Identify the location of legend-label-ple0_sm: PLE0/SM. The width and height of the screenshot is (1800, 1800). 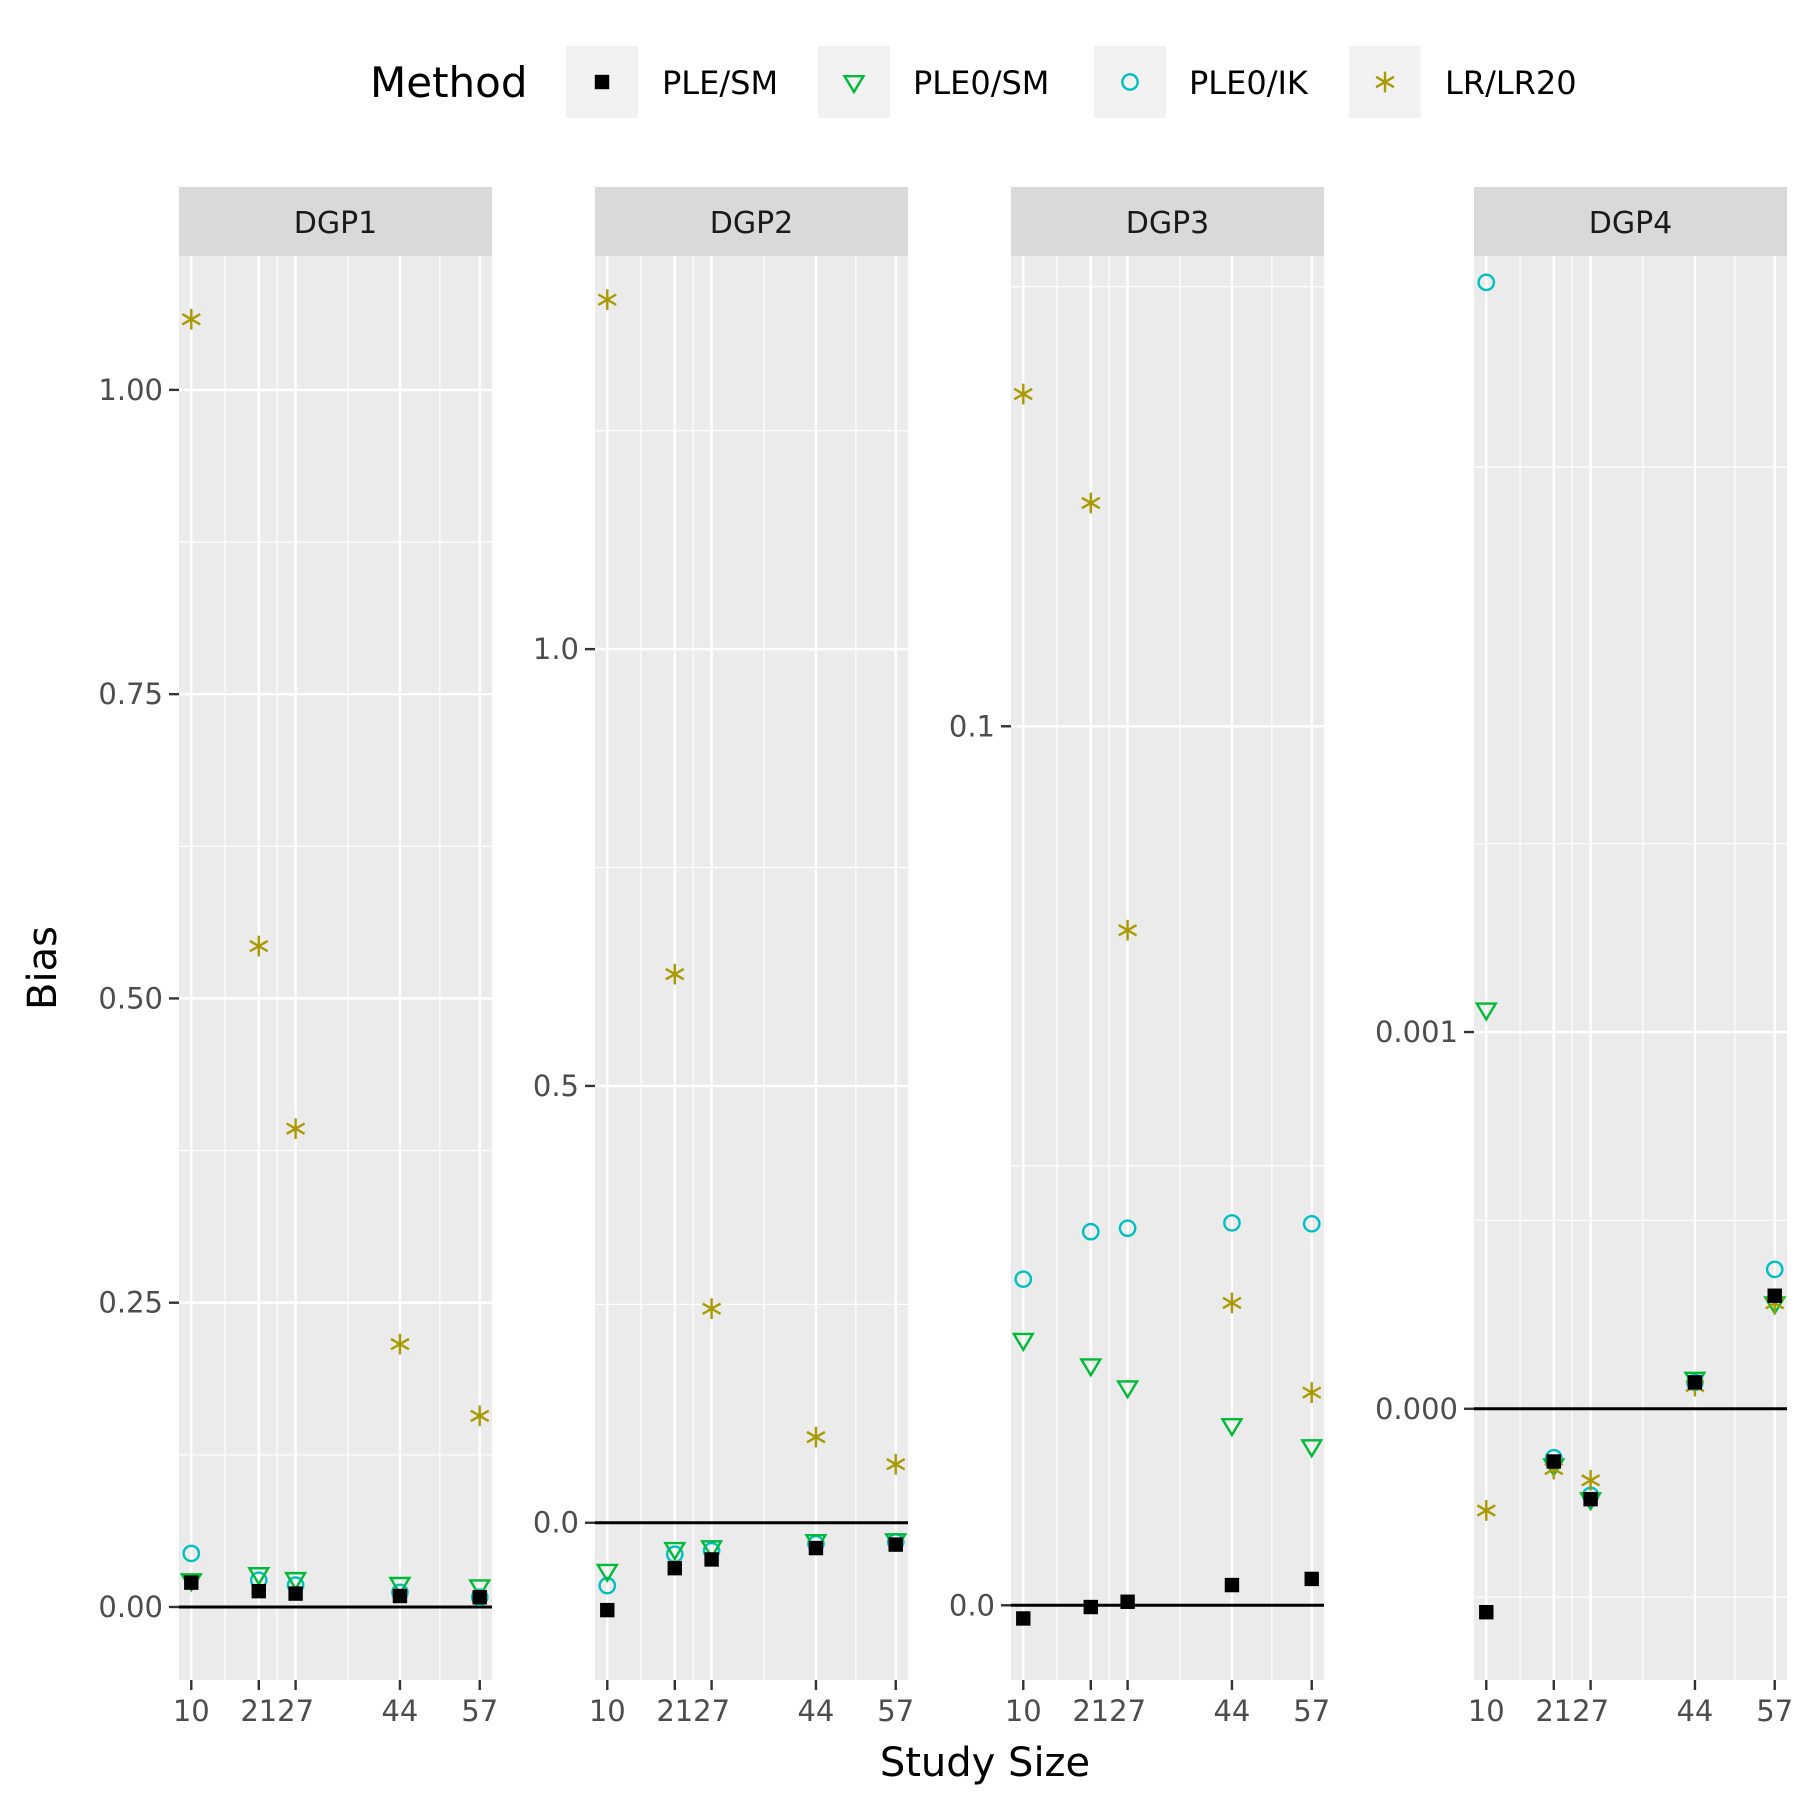
(981, 83).